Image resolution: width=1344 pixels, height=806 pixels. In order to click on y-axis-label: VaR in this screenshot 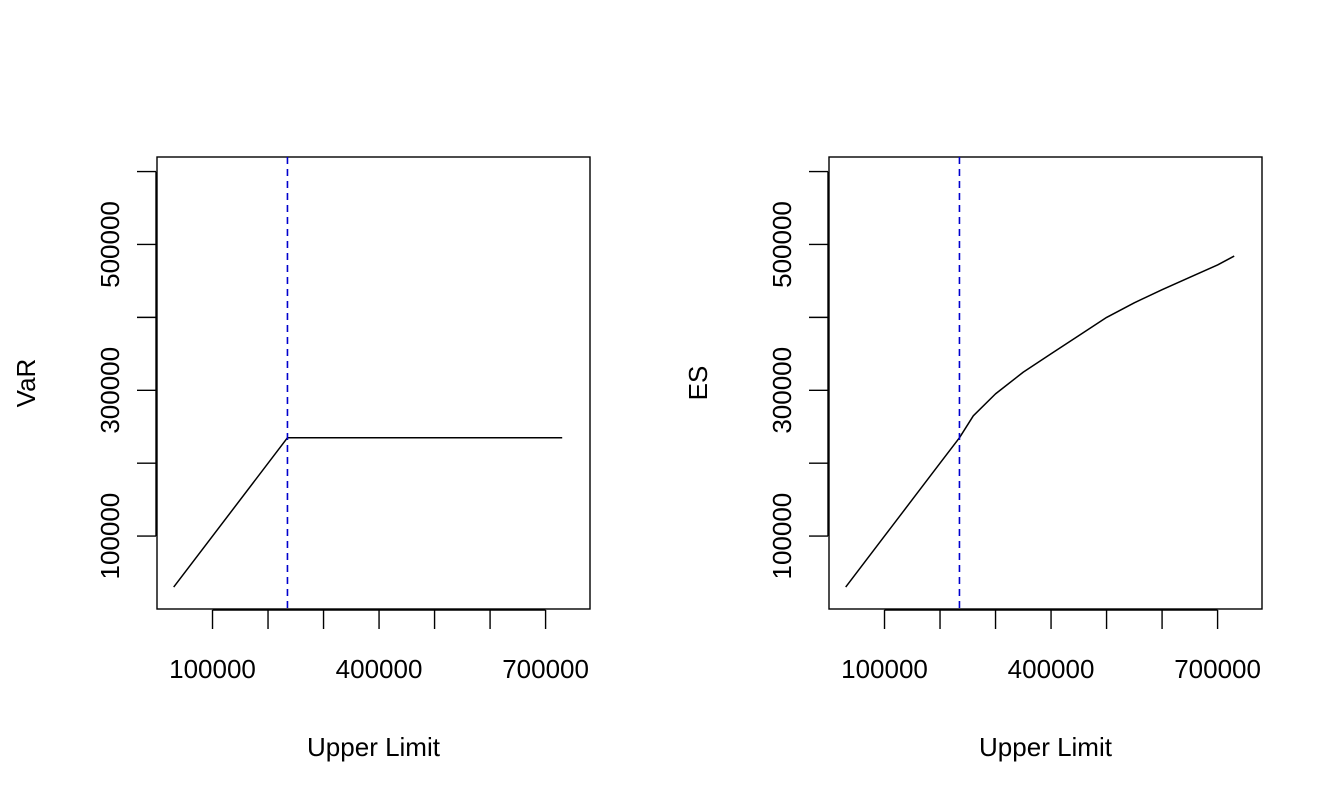, I will do `click(26, 383)`.